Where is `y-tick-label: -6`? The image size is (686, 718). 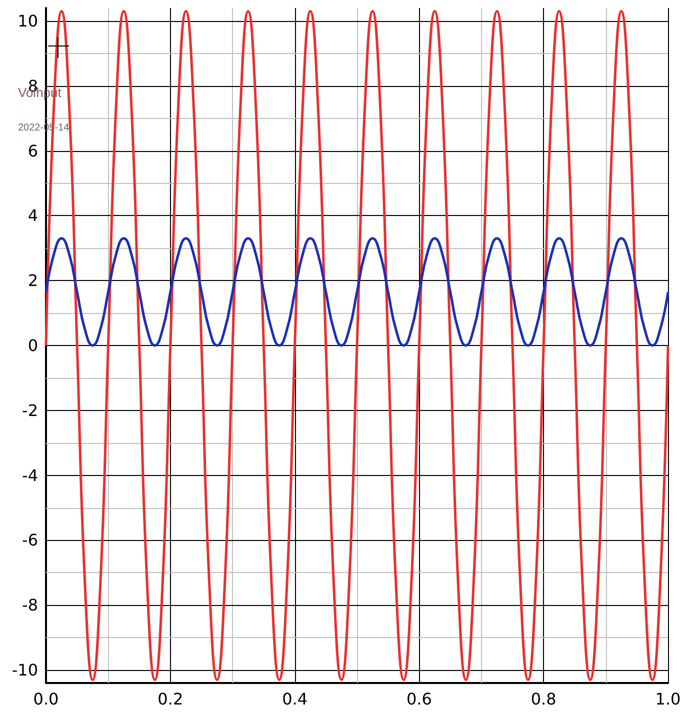
y-tick-label: -6 is located at coordinates (30, 540).